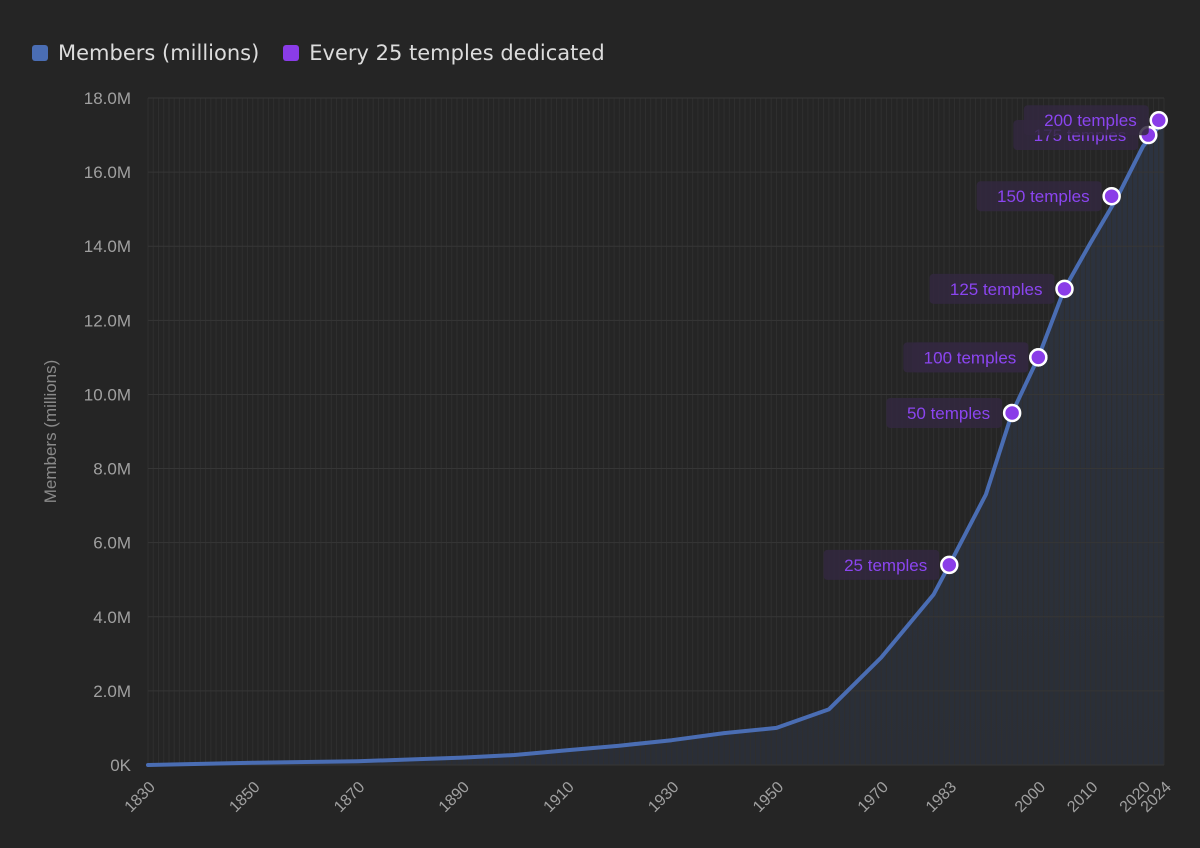 This screenshot has width=1200, height=848. I want to click on y-axis-title-layer: Members (millions), so click(50, 432).